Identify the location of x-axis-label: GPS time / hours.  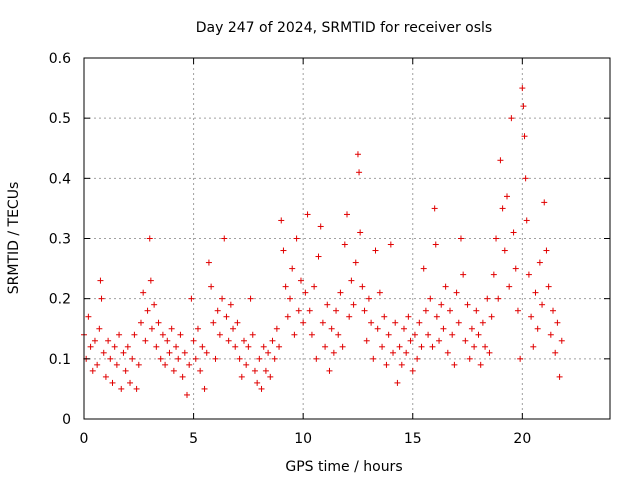
(343, 467).